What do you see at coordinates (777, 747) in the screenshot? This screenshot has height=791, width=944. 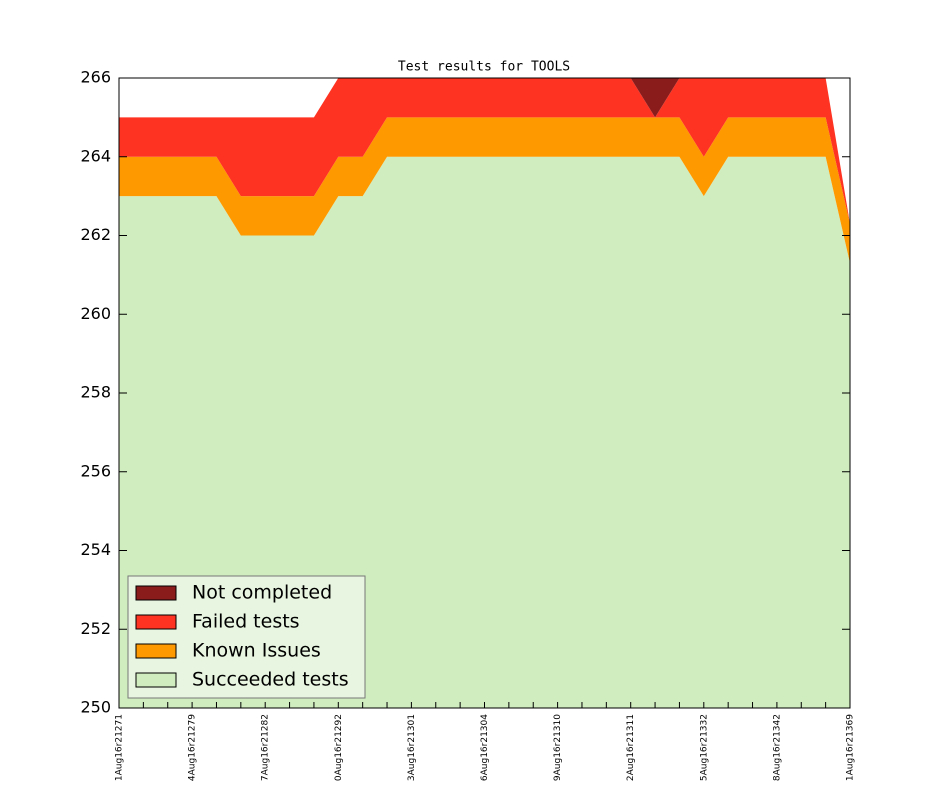 I see `x-tick-label: 8Aug16r21342` at bounding box center [777, 747].